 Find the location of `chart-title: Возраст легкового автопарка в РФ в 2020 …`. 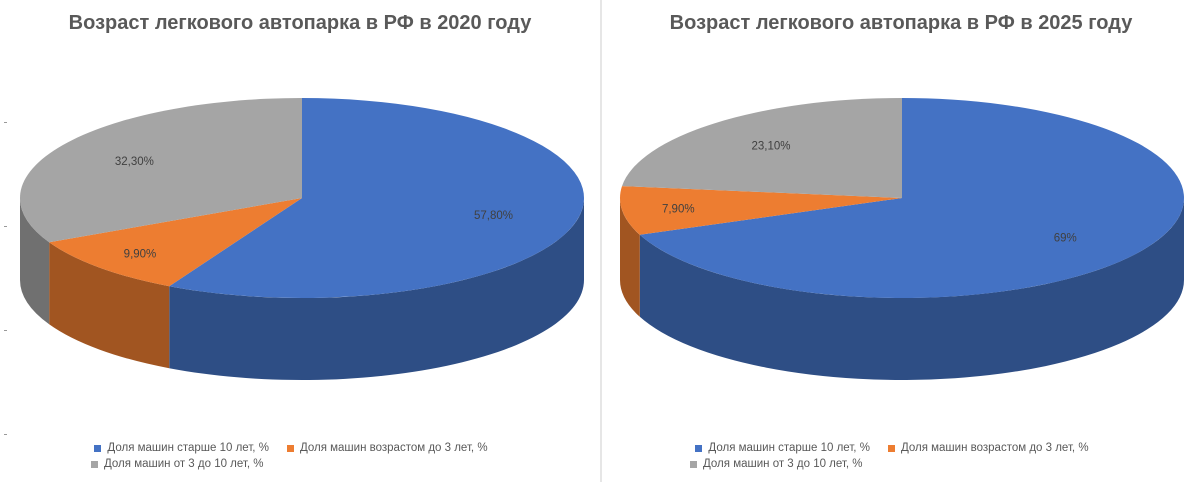

chart-title: Возраст легкового автопарка в РФ в 2020 … is located at coordinates (300, 23).